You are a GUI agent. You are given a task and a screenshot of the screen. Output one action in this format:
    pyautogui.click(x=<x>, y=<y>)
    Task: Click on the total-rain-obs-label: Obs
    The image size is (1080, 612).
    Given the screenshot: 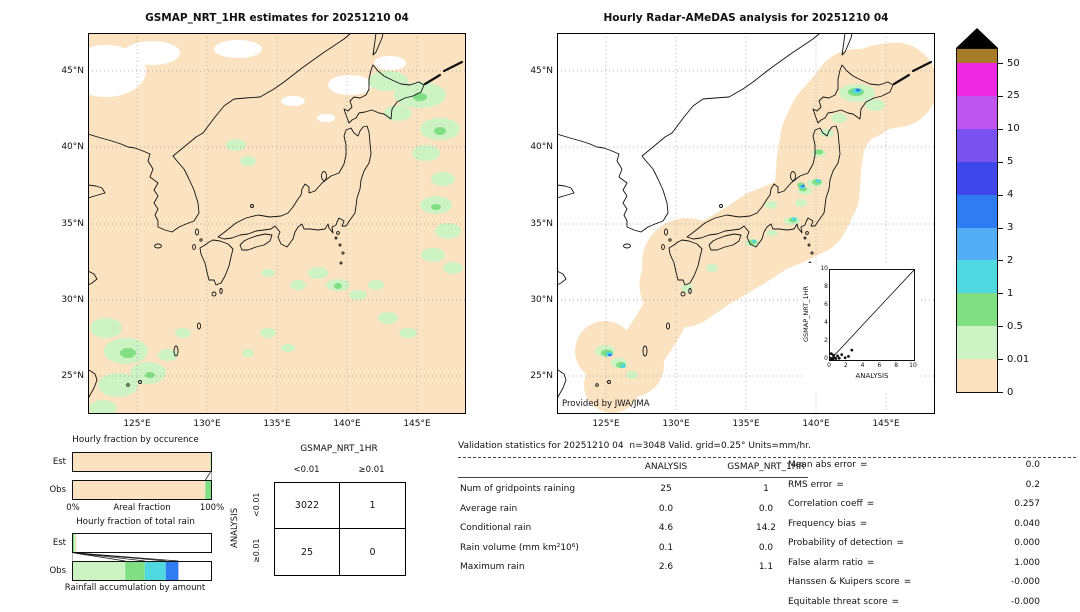 What is the action you would take?
    pyautogui.click(x=57, y=571)
    